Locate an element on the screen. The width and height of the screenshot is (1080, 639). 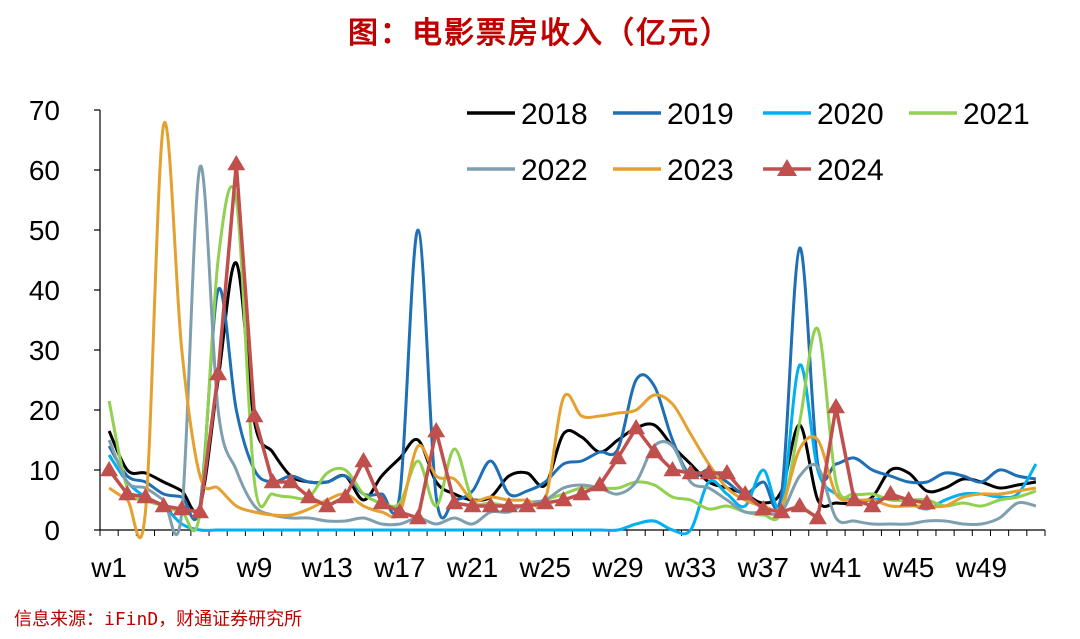
x-tick-label: w1 is located at coordinates (108, 567).